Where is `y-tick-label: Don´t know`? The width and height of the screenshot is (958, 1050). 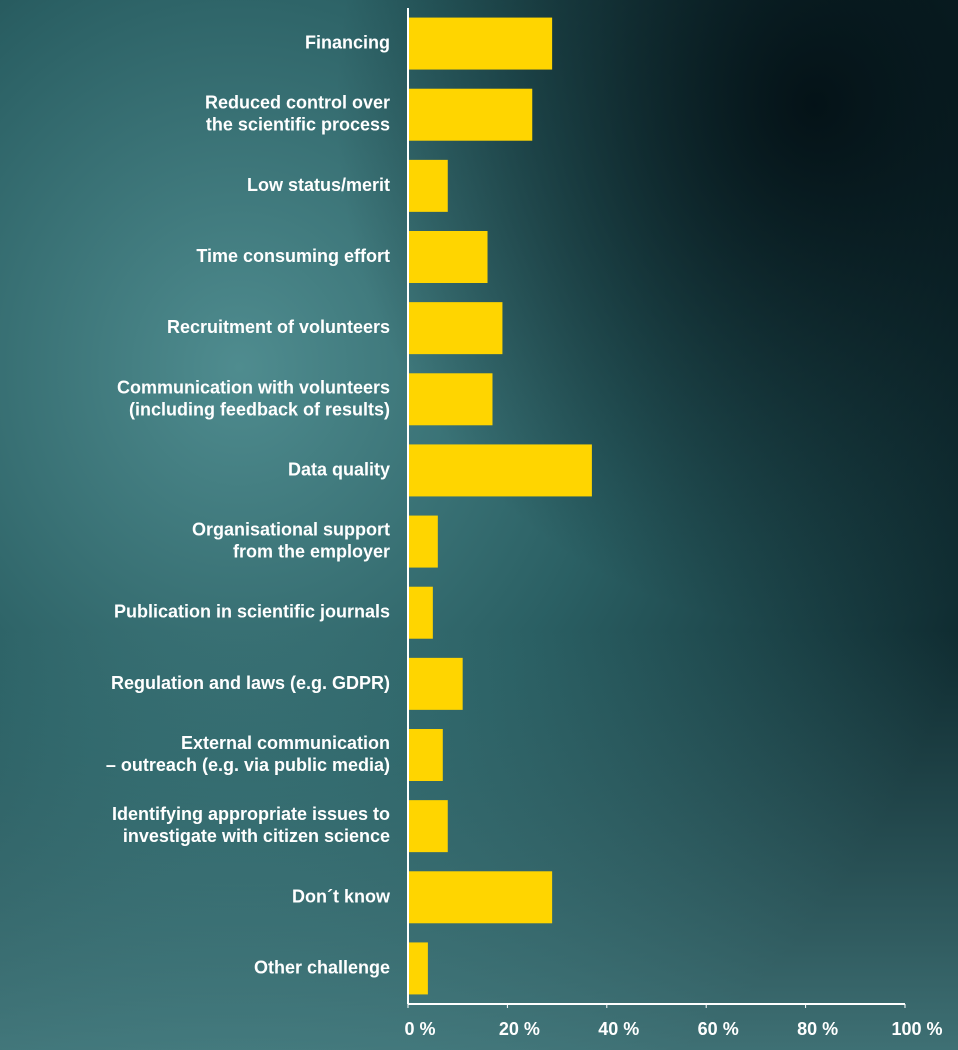 y-tick-label: Don´t know is located at coordinates (341, 896).